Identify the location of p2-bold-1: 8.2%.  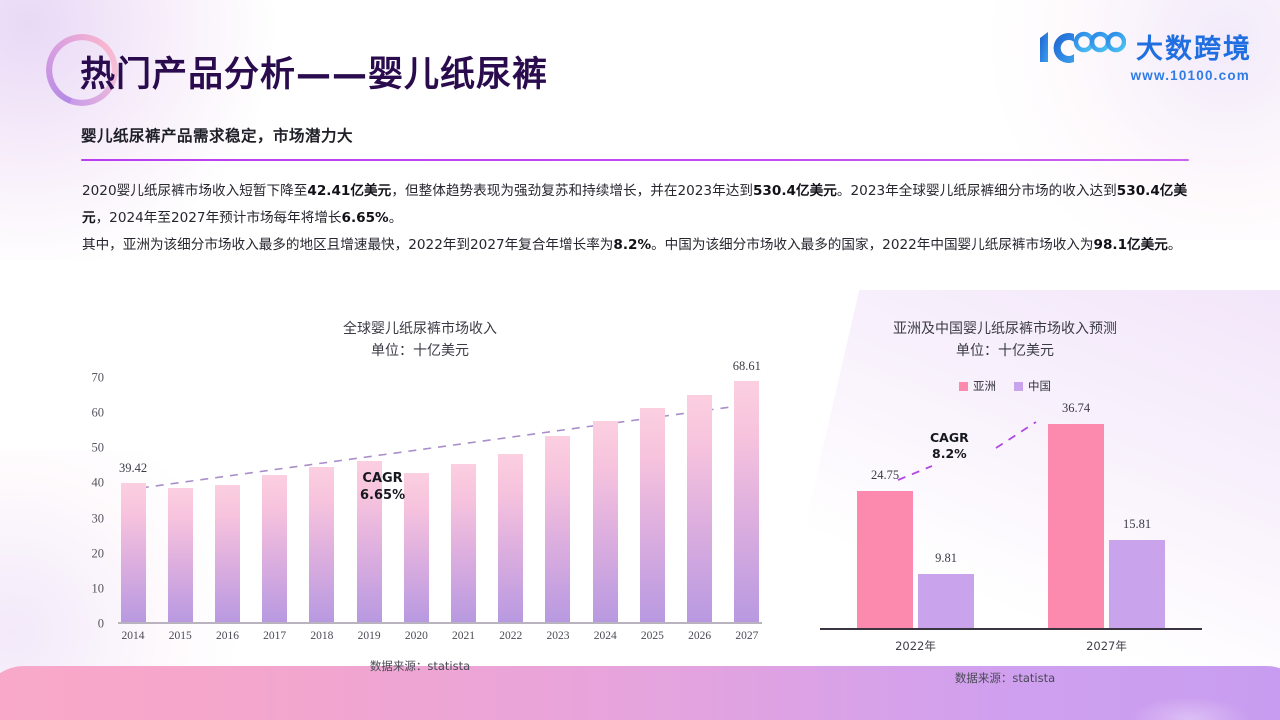
(632, 245).